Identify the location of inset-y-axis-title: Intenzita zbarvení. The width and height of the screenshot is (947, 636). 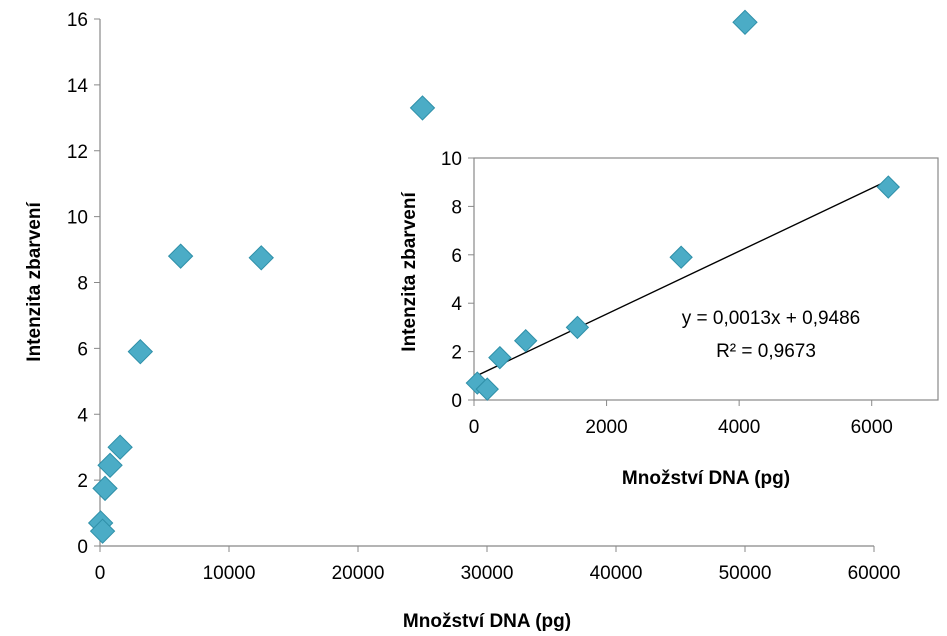
(409, 272).